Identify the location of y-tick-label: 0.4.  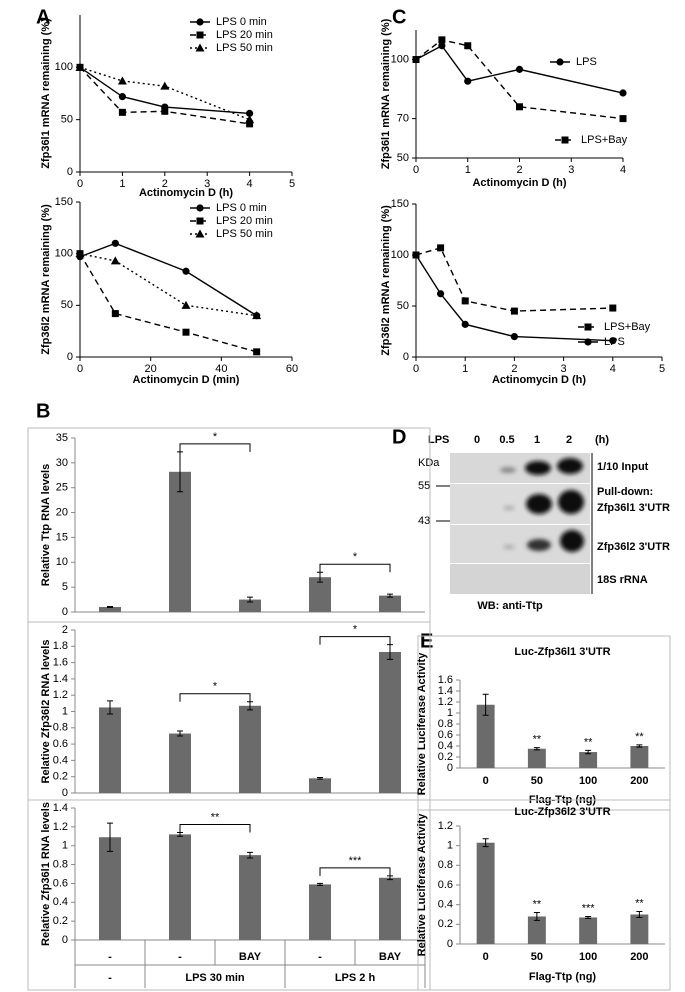
(445, 905).